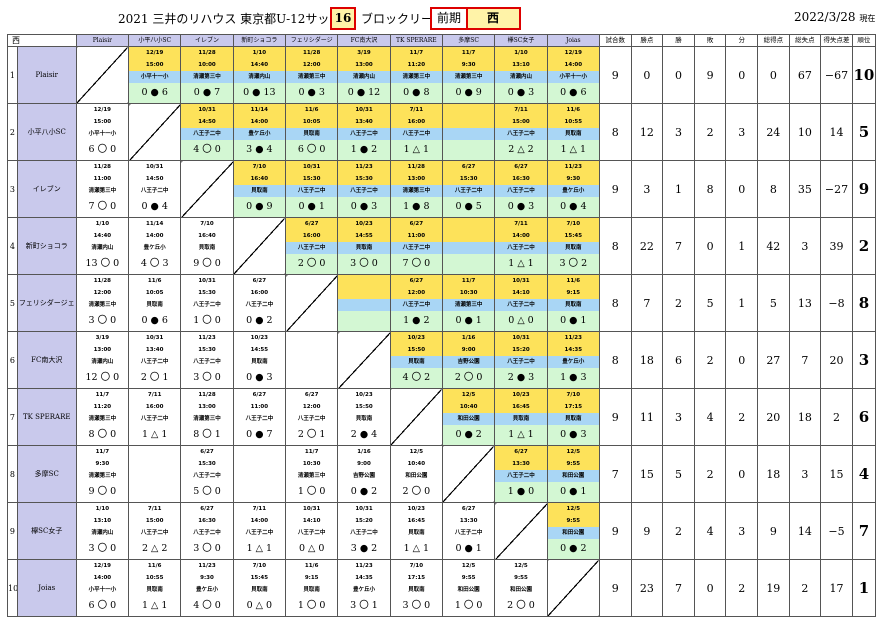 This screenshot has width=881, height=617. What do you see at coordinates (207, 246) in the screenshot?
I see `match-info: 7/10 16:40 貝取南 9 〇 0` at bounding box center [207, 246].